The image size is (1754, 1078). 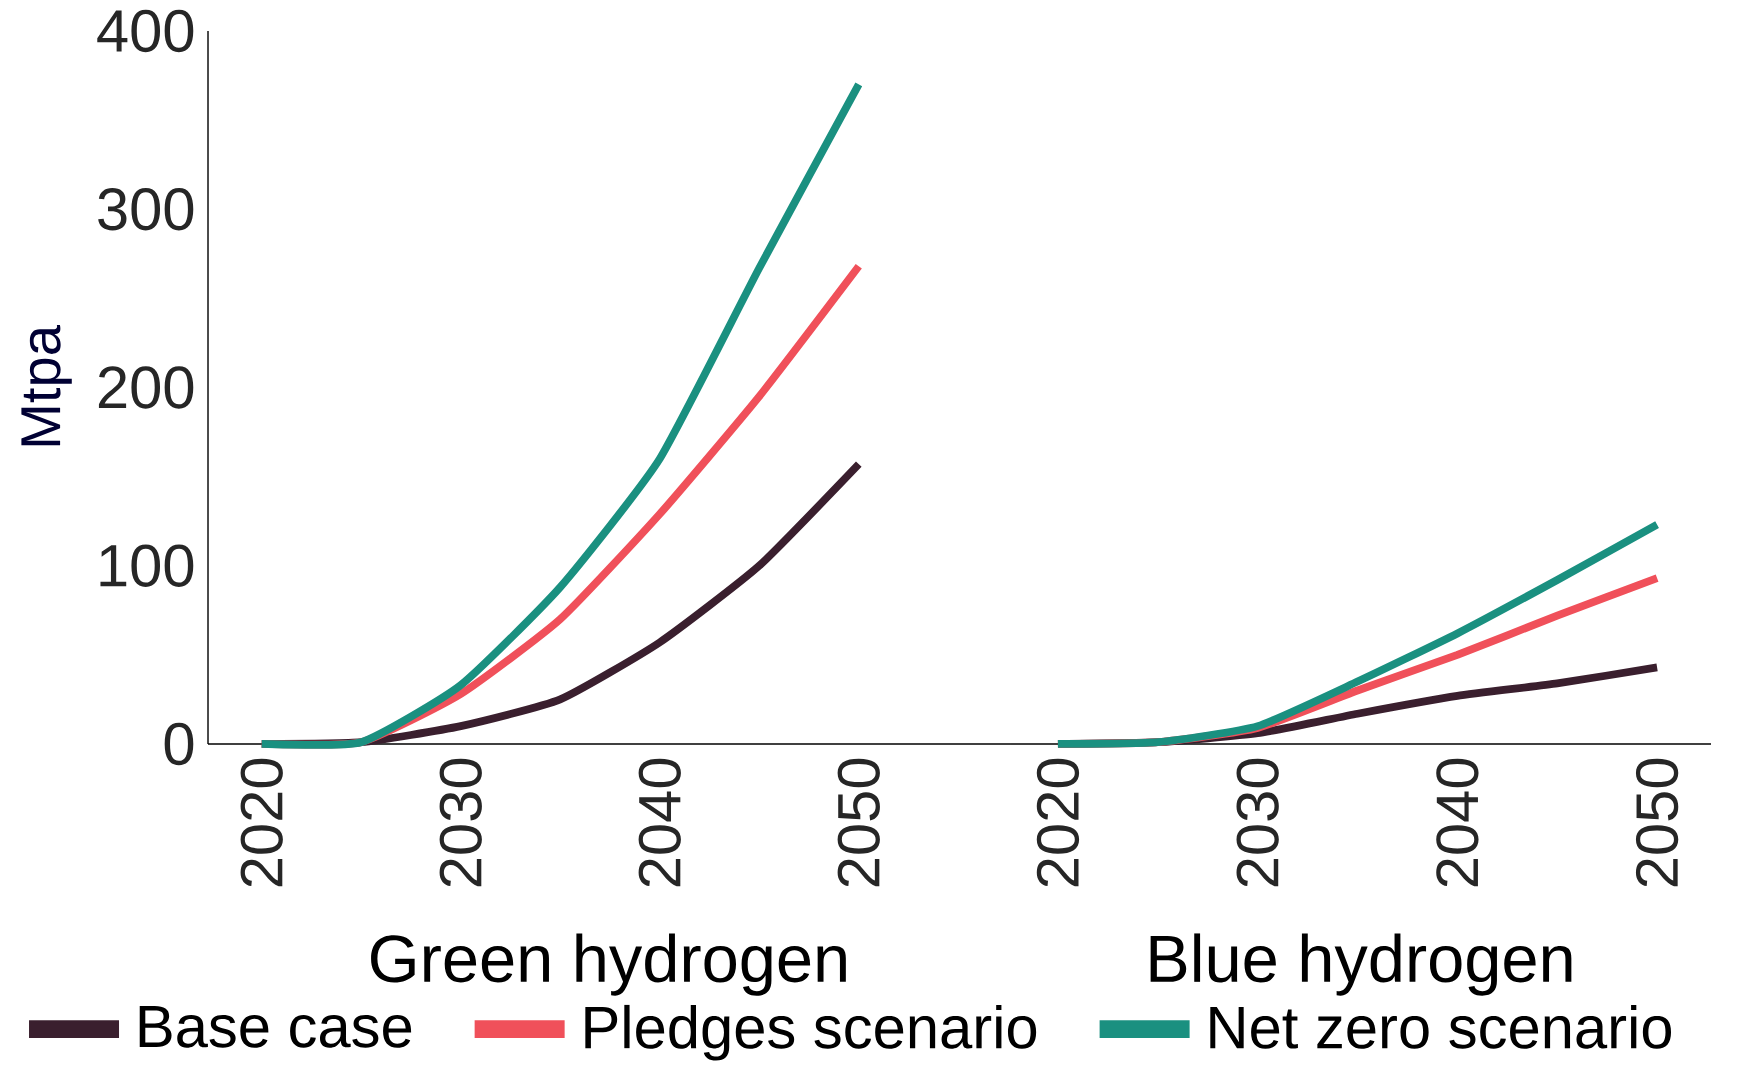 What do you see at coordinates (179, 744) in the screenshot?
I see `y-tick-label: 0` at bounding box center [179, 744].